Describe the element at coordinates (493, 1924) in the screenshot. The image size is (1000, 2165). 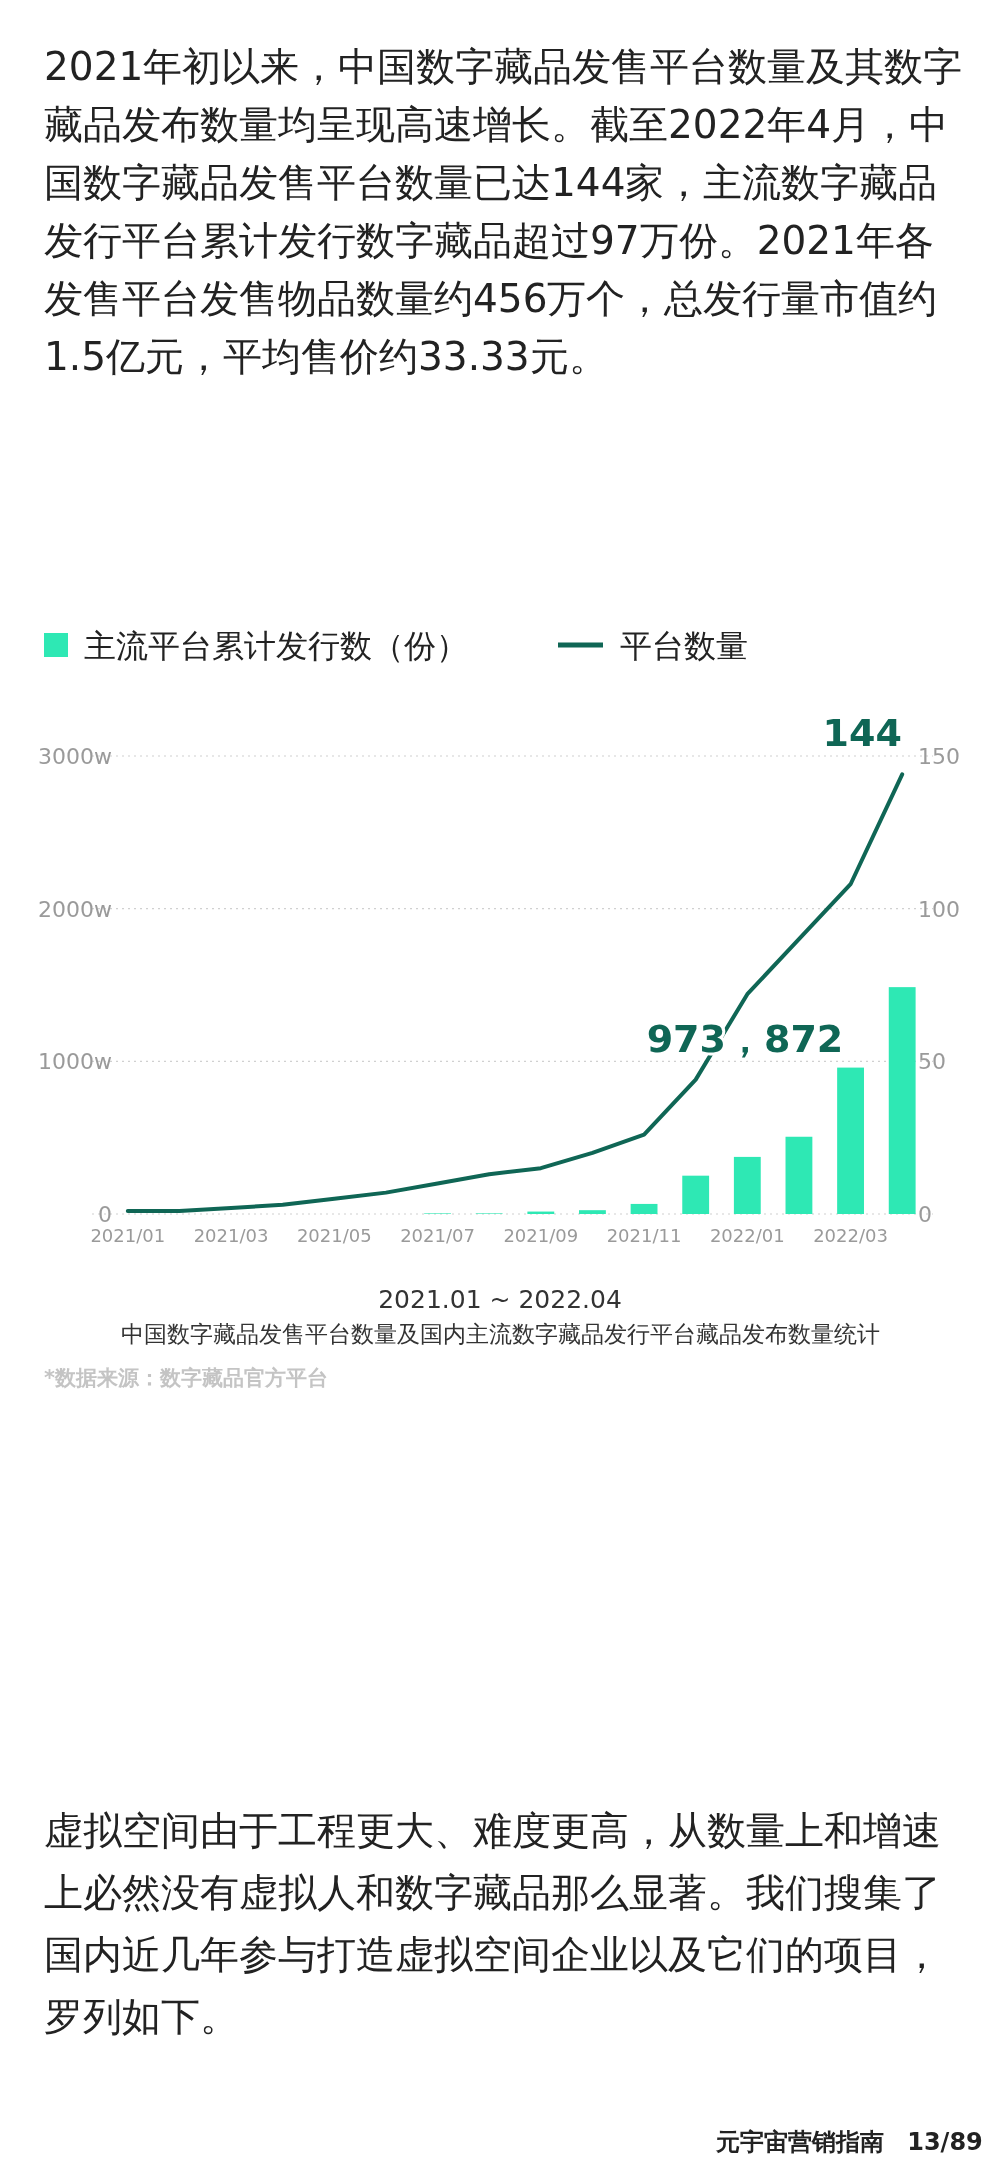
I see `text: 虚拟空间由于工程更大、难度更高，从数量上和增速上必然没有虚拟人和数字藏品那么显著。我们搜集了国内近几年参与打造虚拟空间企业以及它们的项目，罗列如下。` at that location.